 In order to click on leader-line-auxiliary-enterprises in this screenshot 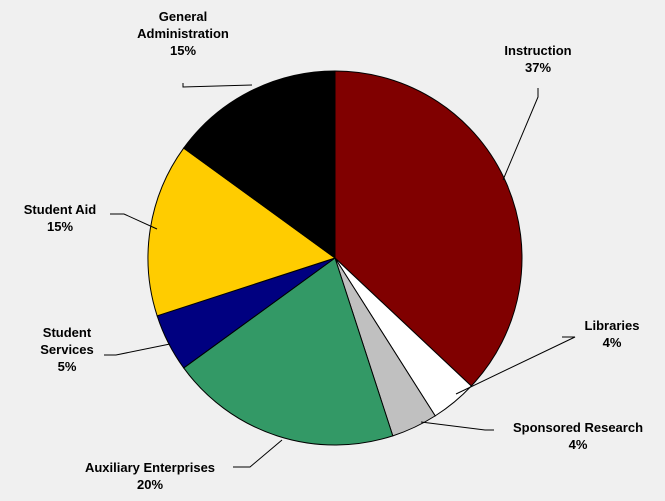, I will do `click(258, 453)`.